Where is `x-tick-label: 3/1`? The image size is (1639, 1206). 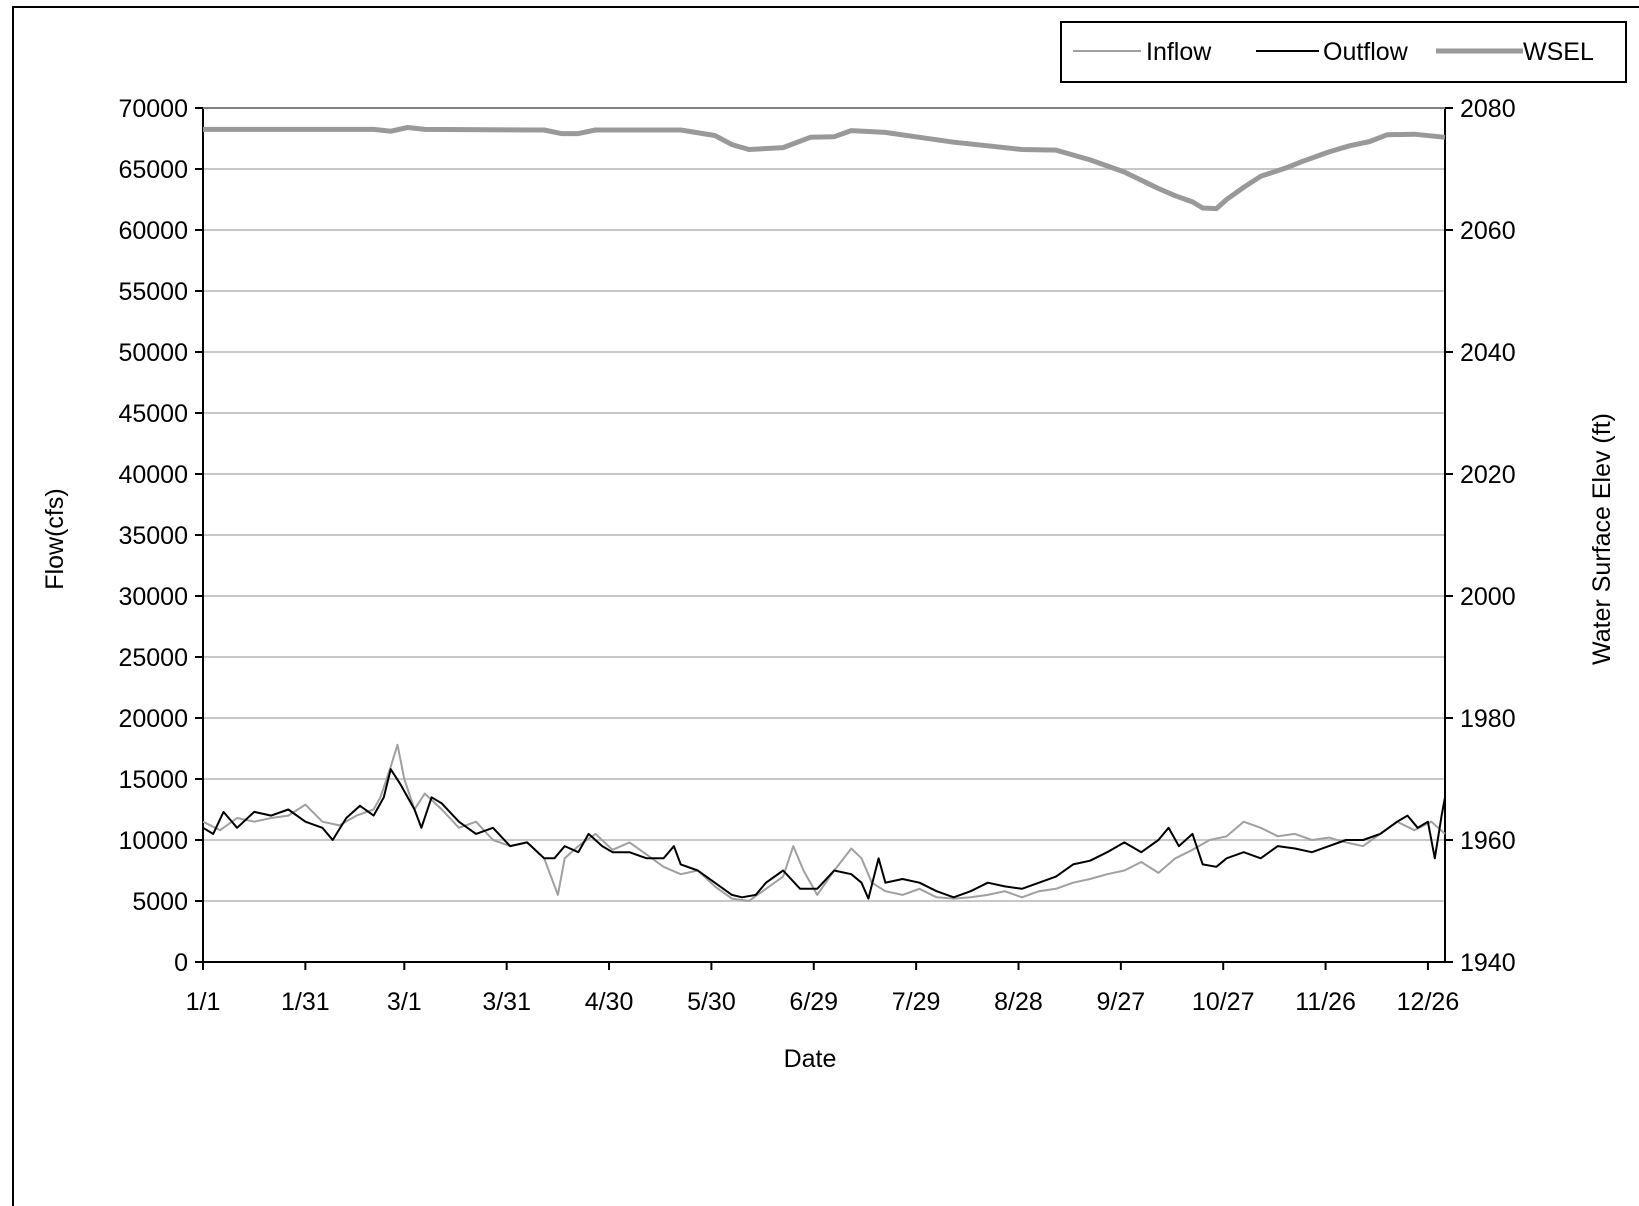
x-tick-label: 3/1 is located at coordinates (404, 1002).